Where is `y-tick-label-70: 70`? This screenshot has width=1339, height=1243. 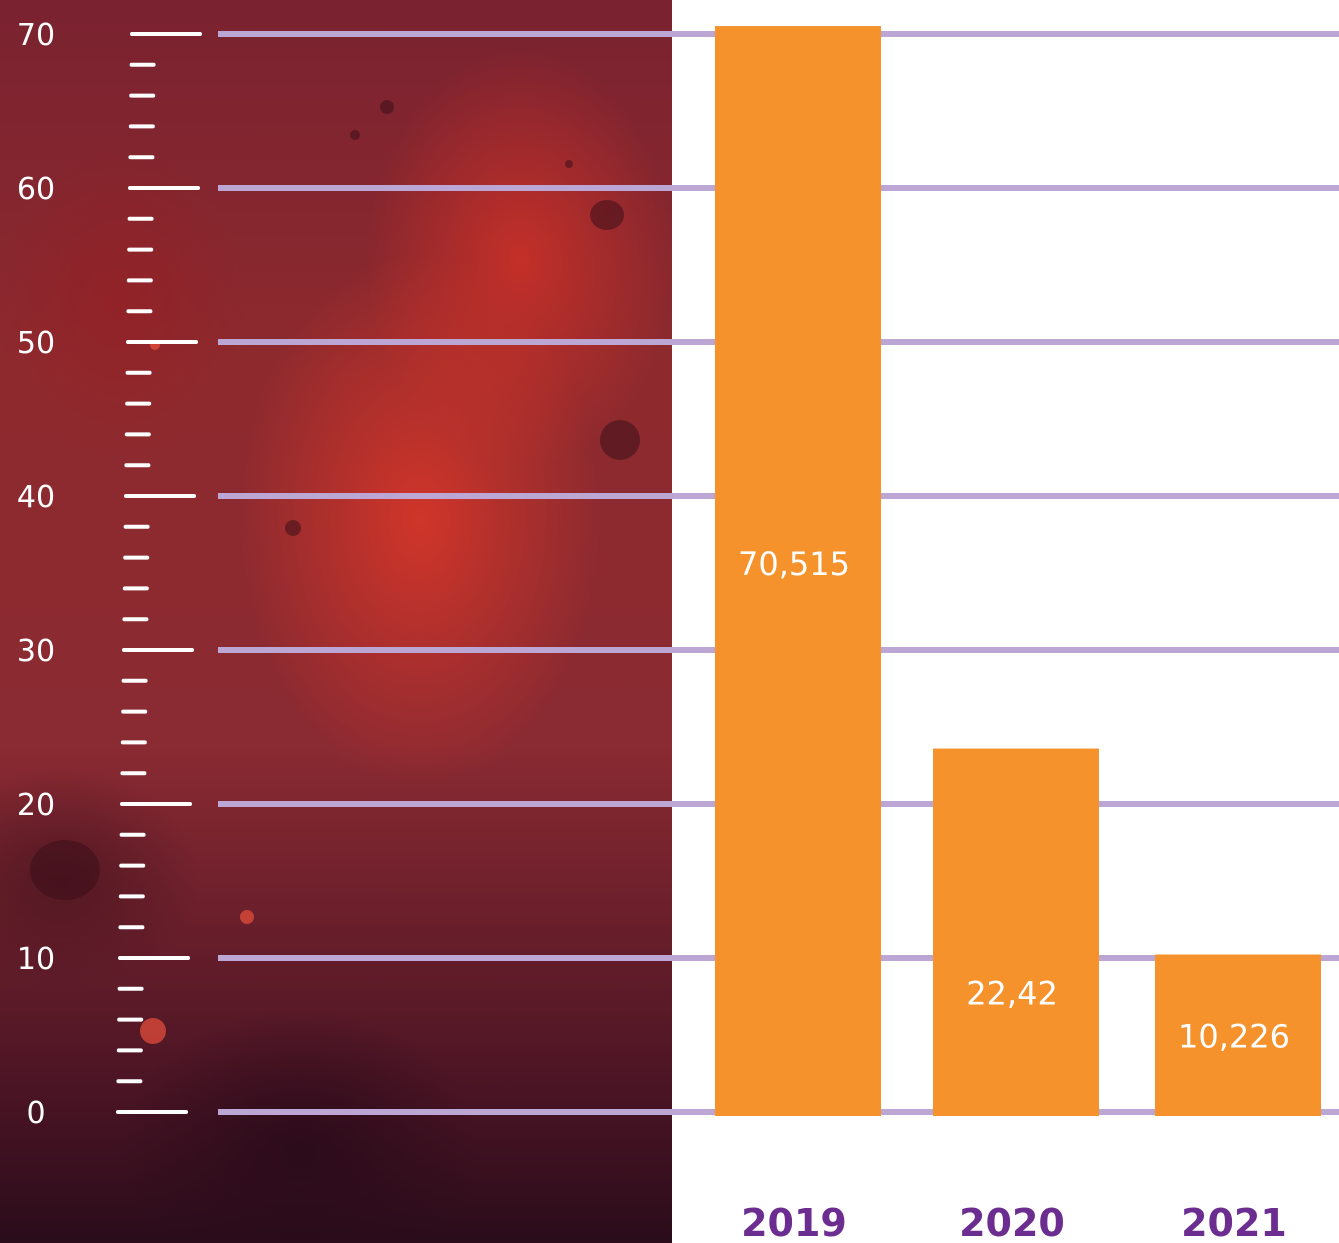
y-tick-label-70: 70 is located at coordinates (36, 35).